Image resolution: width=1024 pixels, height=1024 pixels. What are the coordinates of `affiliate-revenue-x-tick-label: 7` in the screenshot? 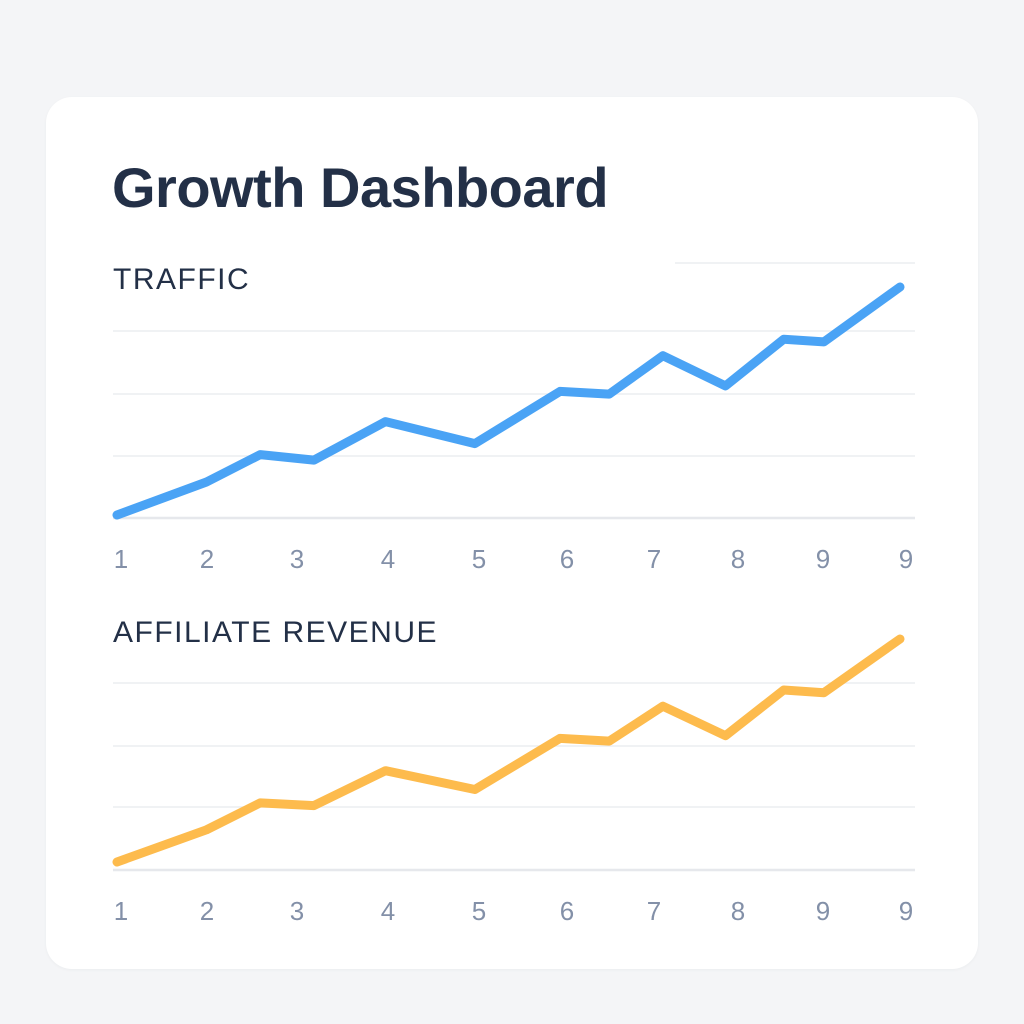 It's located at (654, 911).